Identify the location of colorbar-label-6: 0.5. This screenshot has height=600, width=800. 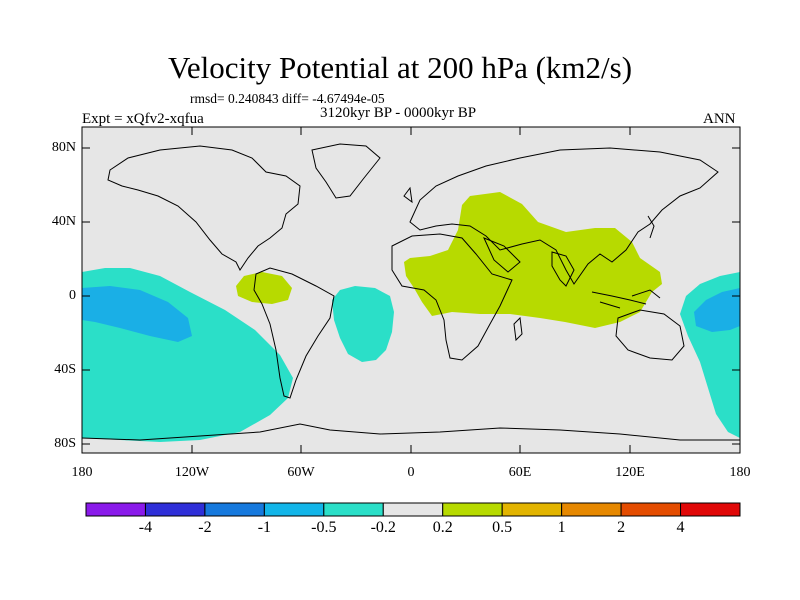
(502, 527).